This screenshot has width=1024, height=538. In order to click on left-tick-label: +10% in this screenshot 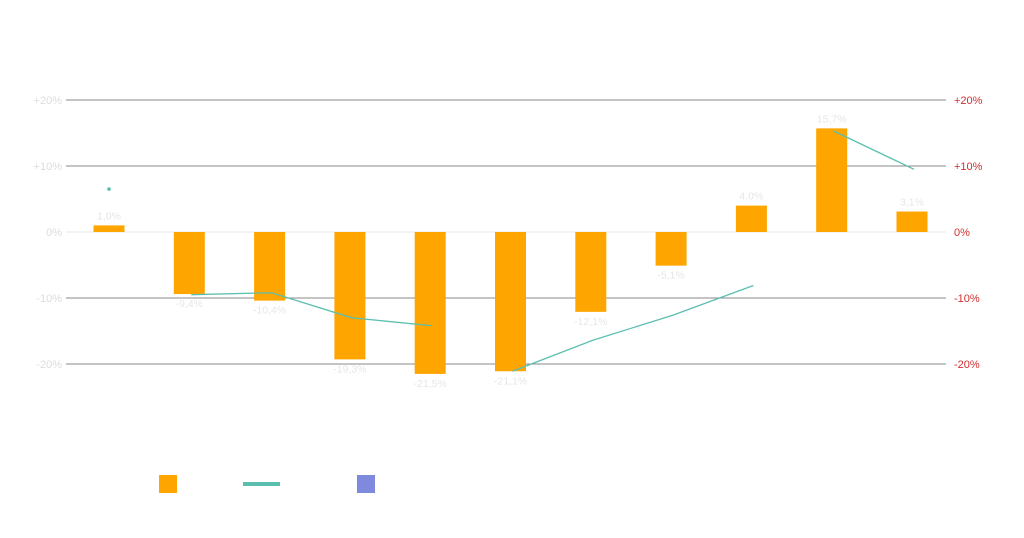, I will do `click(48, 167)`.